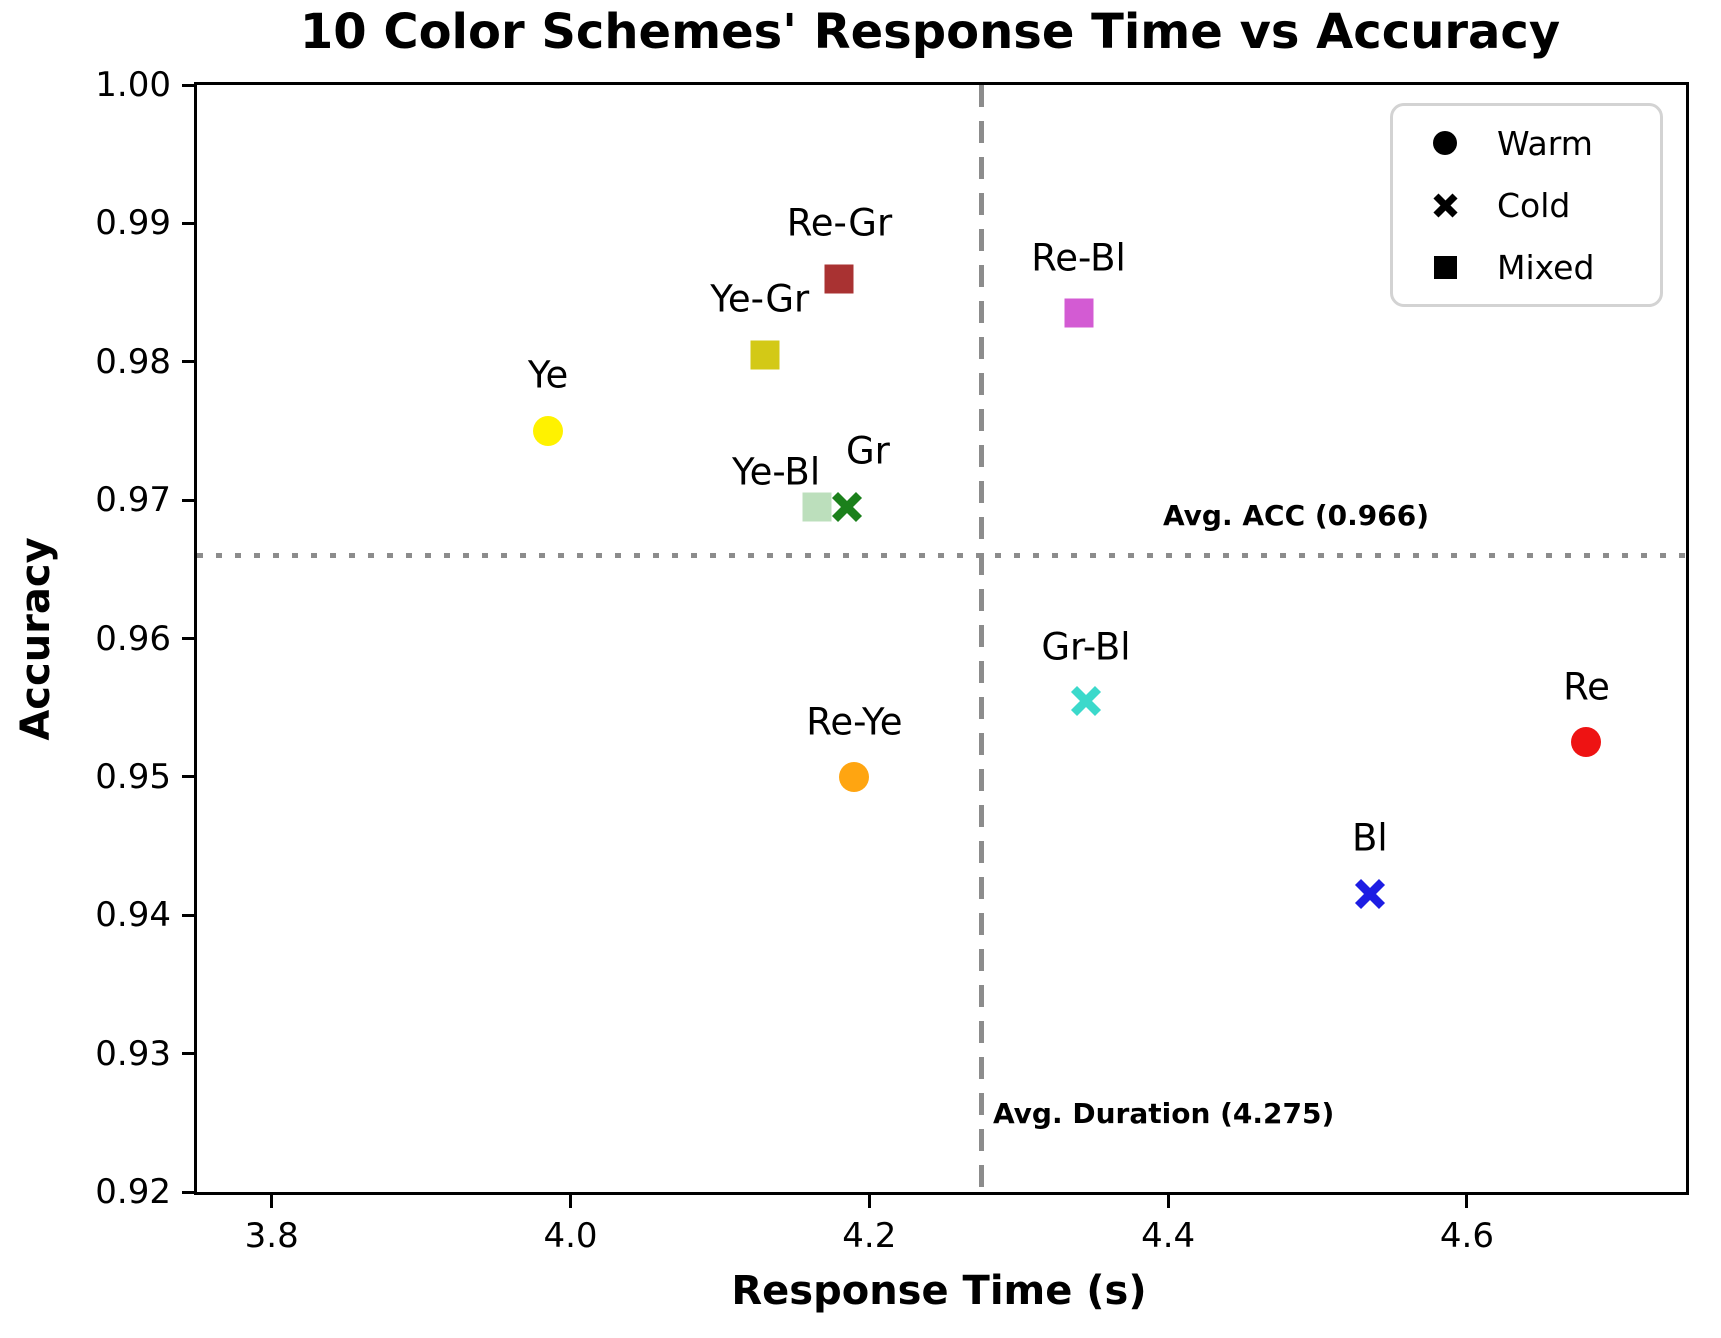 The image size is (1721, 1338). I want to click on legend-entry-cold: Cold, so click(1526, 205).